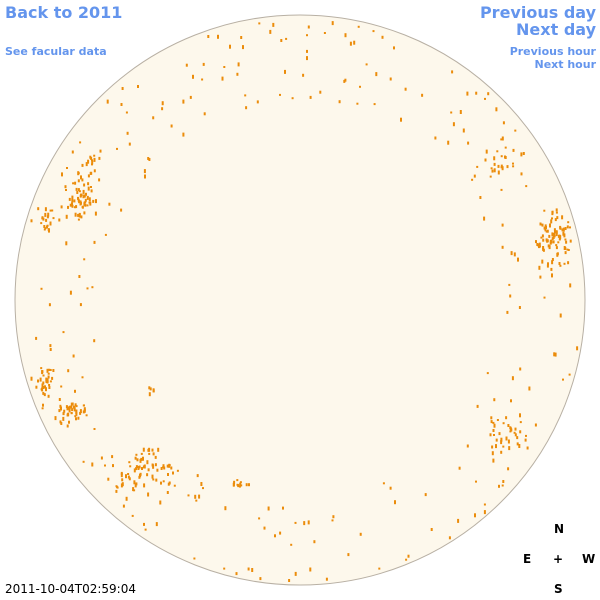  Describe the element at coordinates (552, 51) in the screenshot. I see `previous-hour-link: Previous hour` at that location.